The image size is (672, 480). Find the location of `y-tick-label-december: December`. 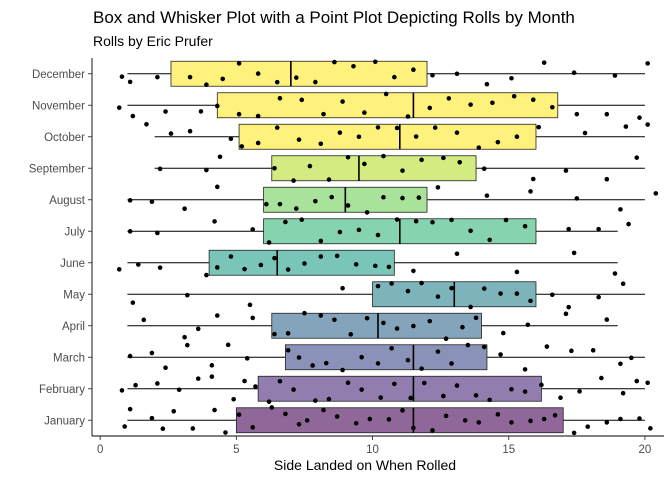

y-tick-label-december: December is located at coordinates (58, 75).